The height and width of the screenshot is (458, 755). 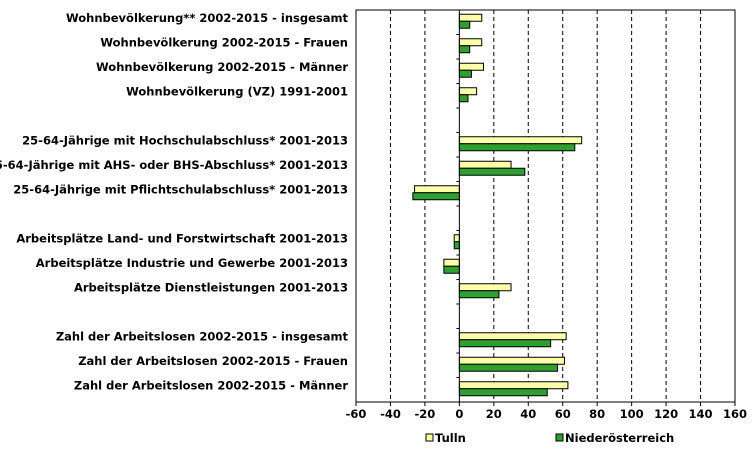 I want to click on legend: Tulln Niederösterreich, so click(x=549, y=438).